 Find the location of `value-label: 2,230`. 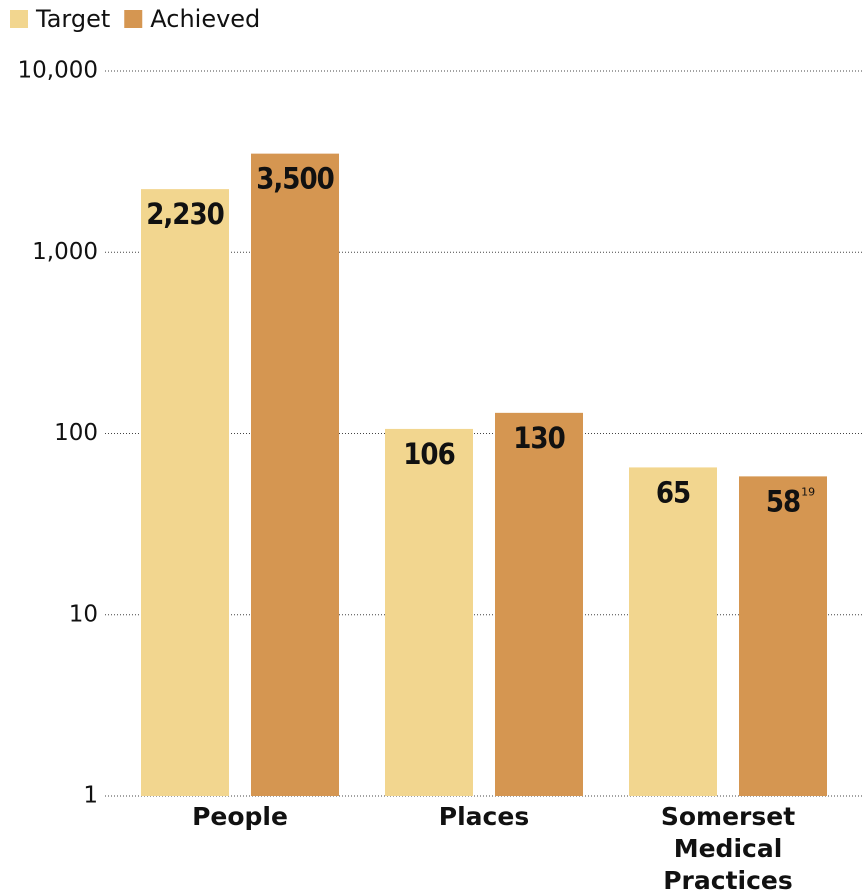

value-label: 2,230 is located at coordinates (185, 214).